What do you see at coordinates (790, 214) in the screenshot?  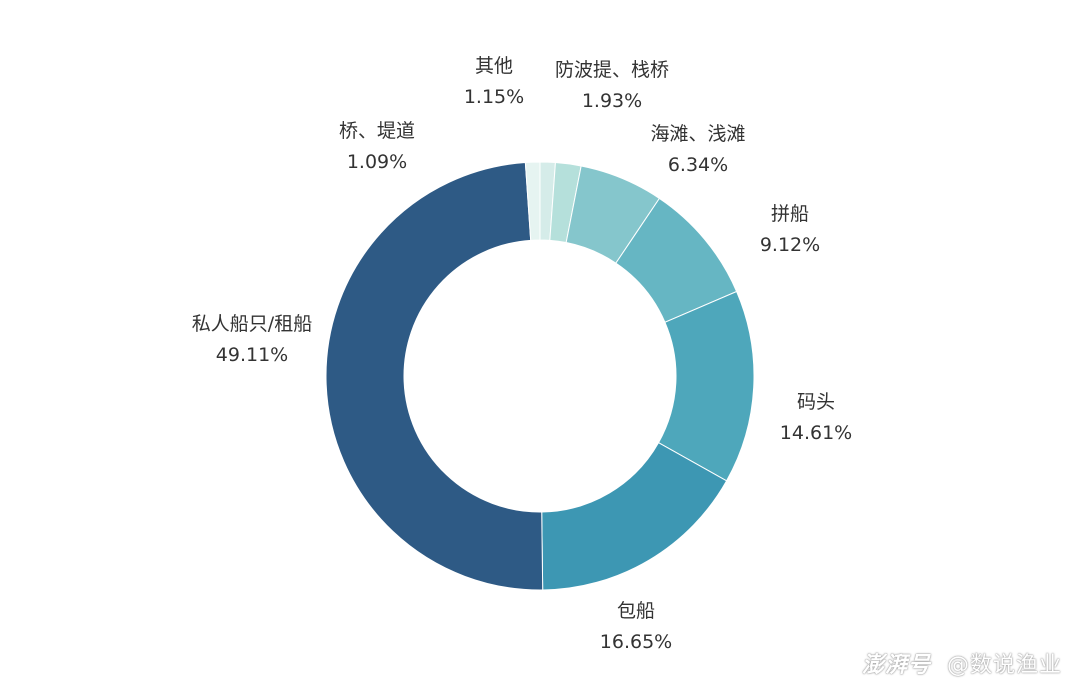 I see `slice-category-3: 拼船` at bounding box center [790, 214].